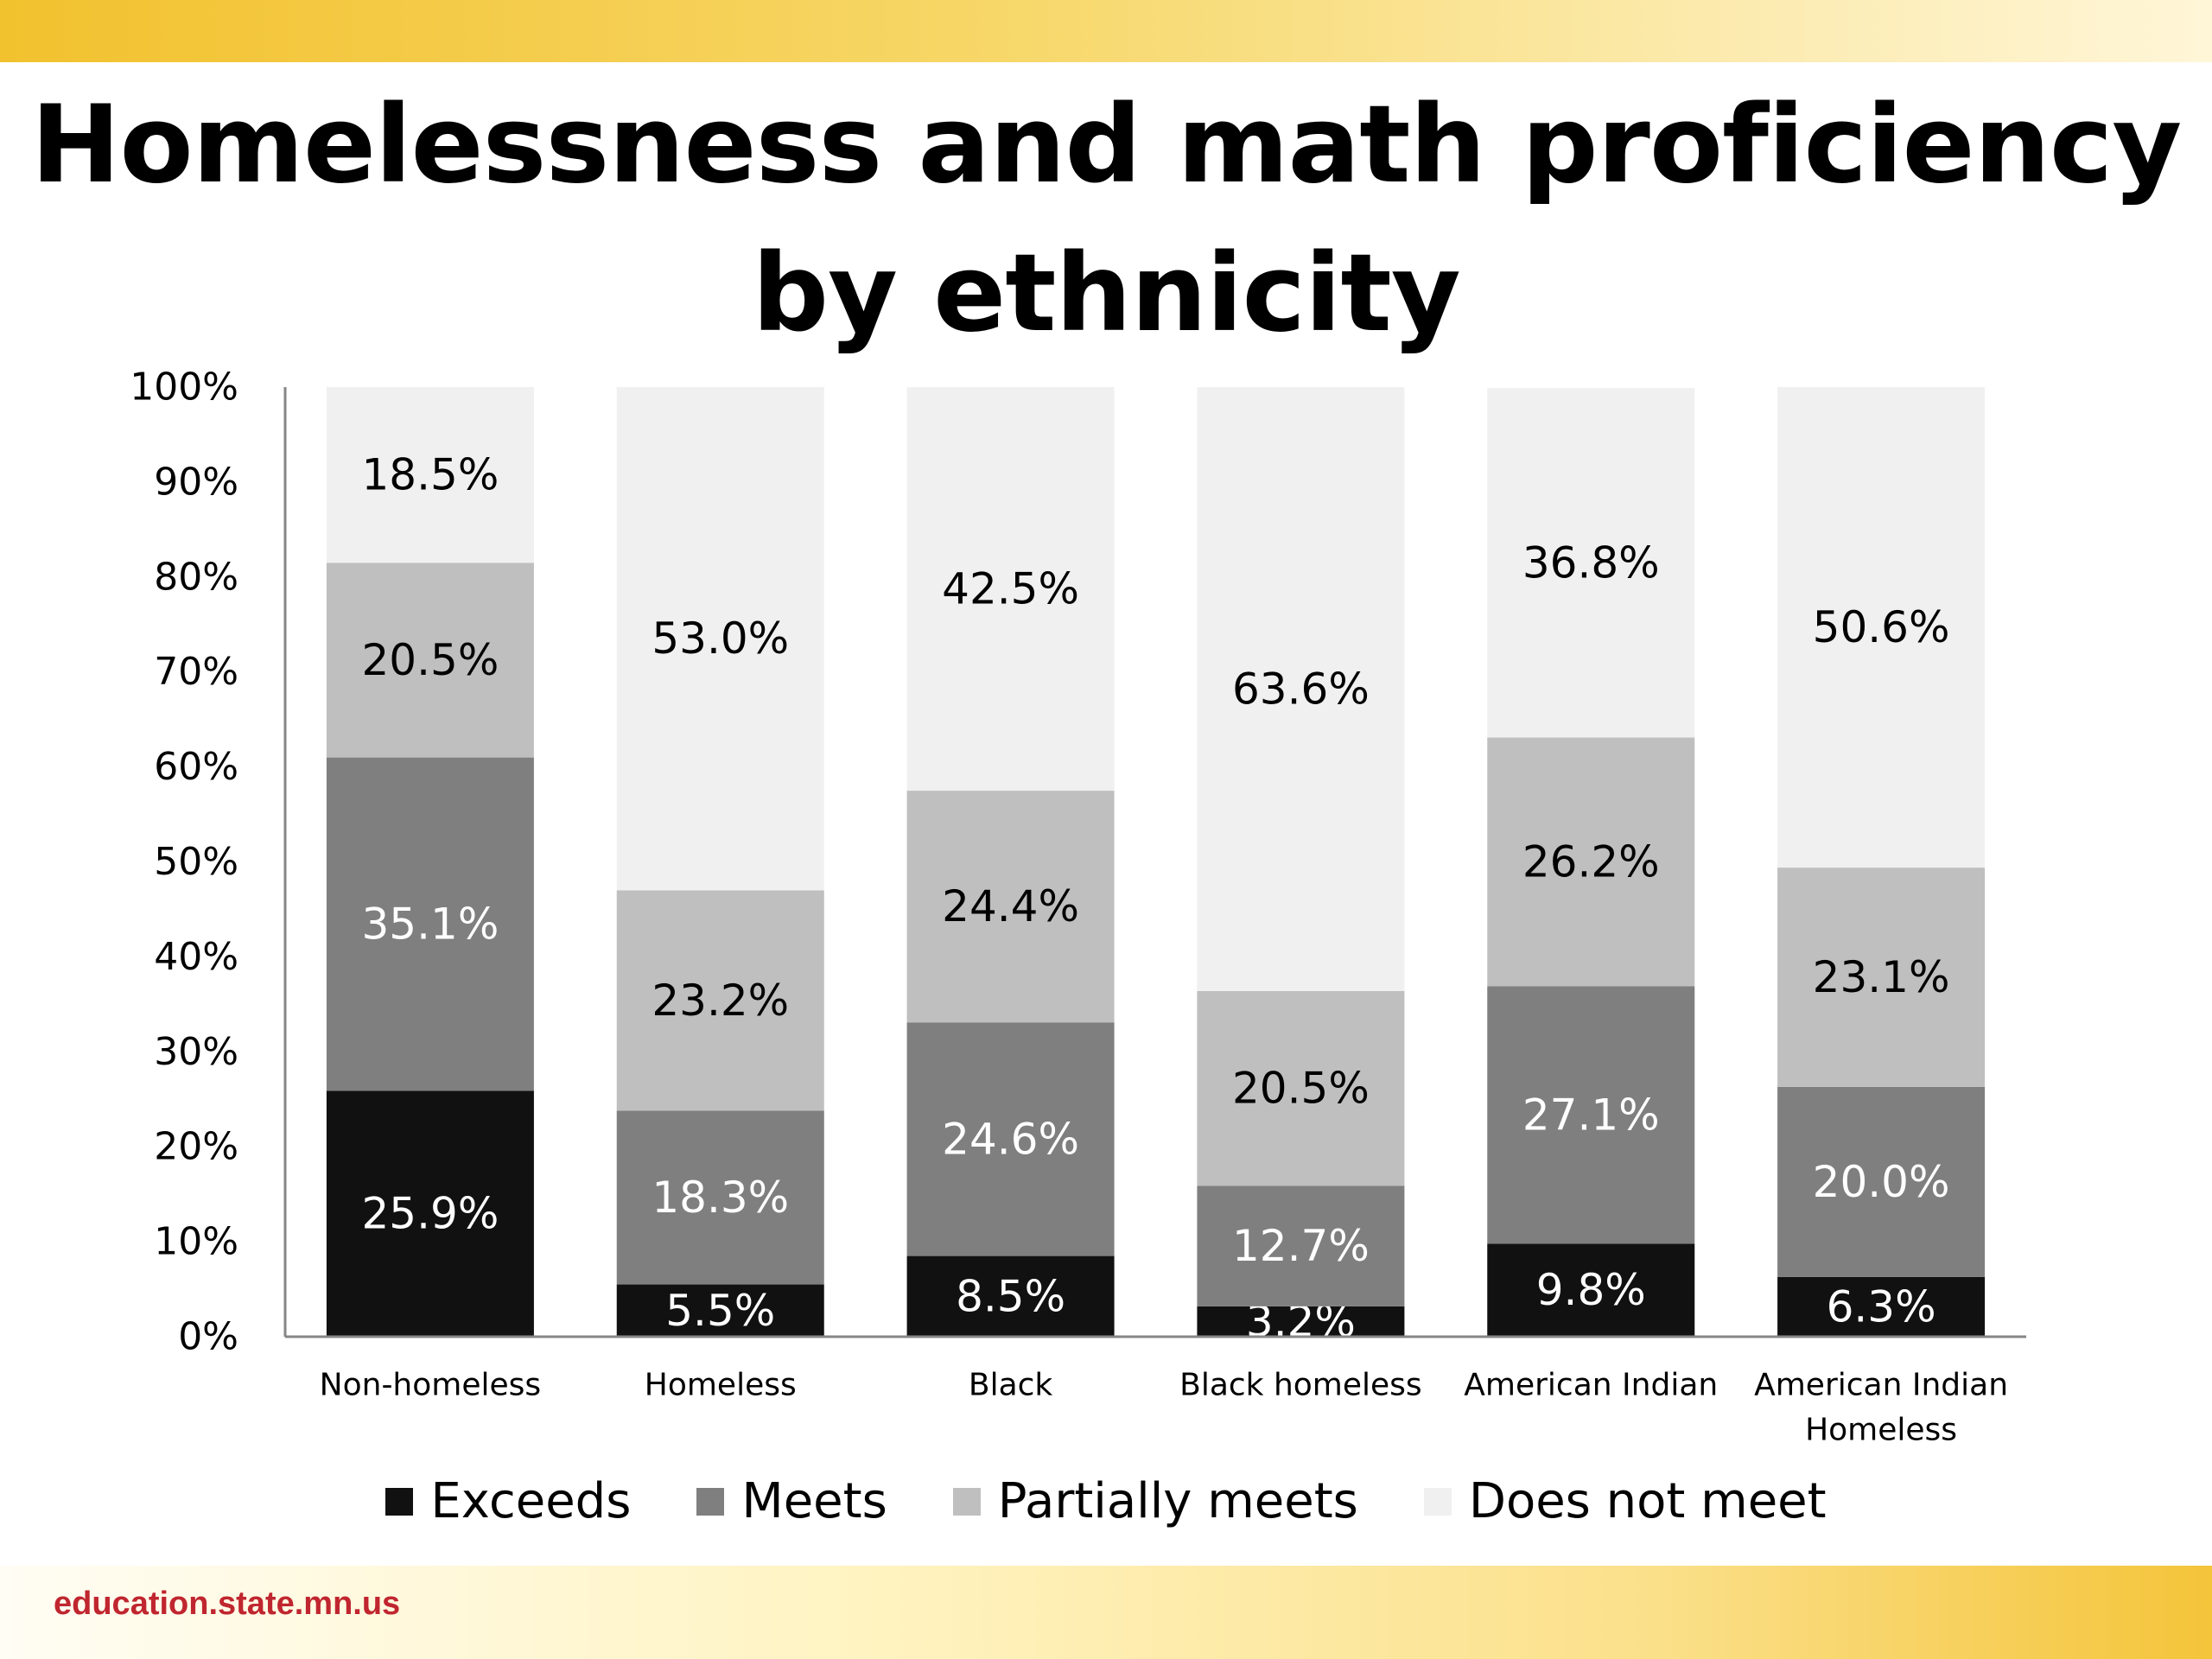  I want to click on y-tick-label: 20%, so click(196, 1147).